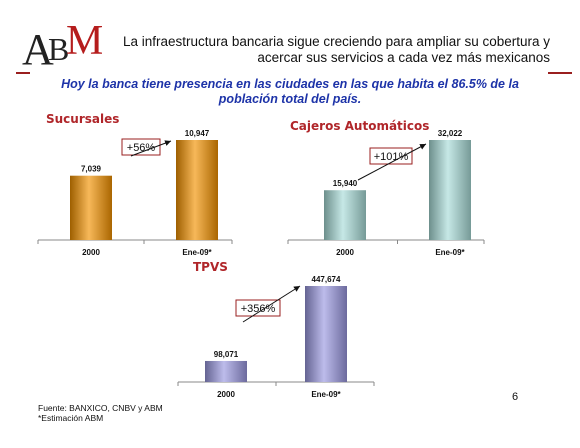 This screenshot has width=580, height=448. Describe the element at coordinates (38, 47) in the screenshot. I see `svg-text: A` at that location.